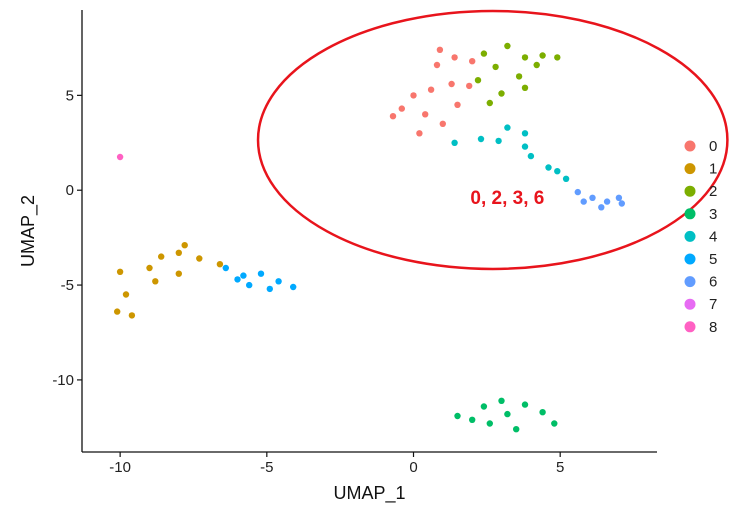 Image resolution: width=744 pixels, height=520 pixels. I want to click on legend-label-8: 8, so click(713, 327).